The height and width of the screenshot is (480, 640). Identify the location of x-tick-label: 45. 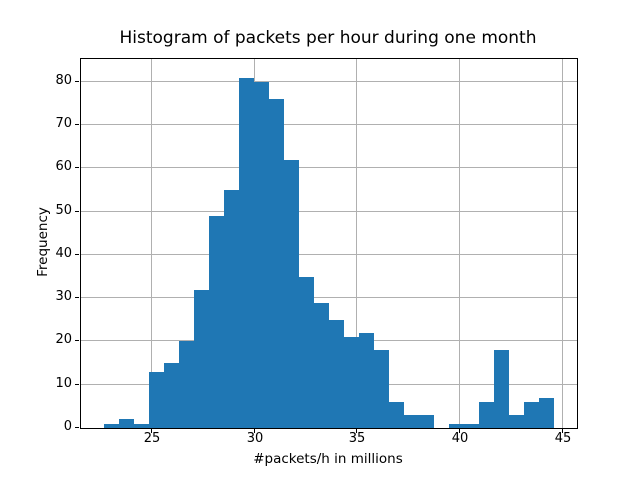
(563, 438).